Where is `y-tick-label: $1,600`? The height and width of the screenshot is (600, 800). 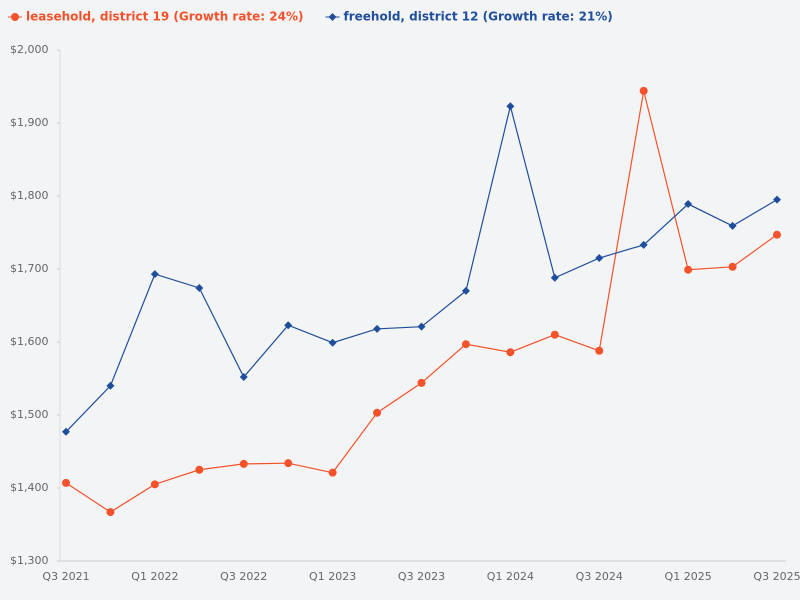 y-tick-label: $1,600 is located at coordinates (29, 341).